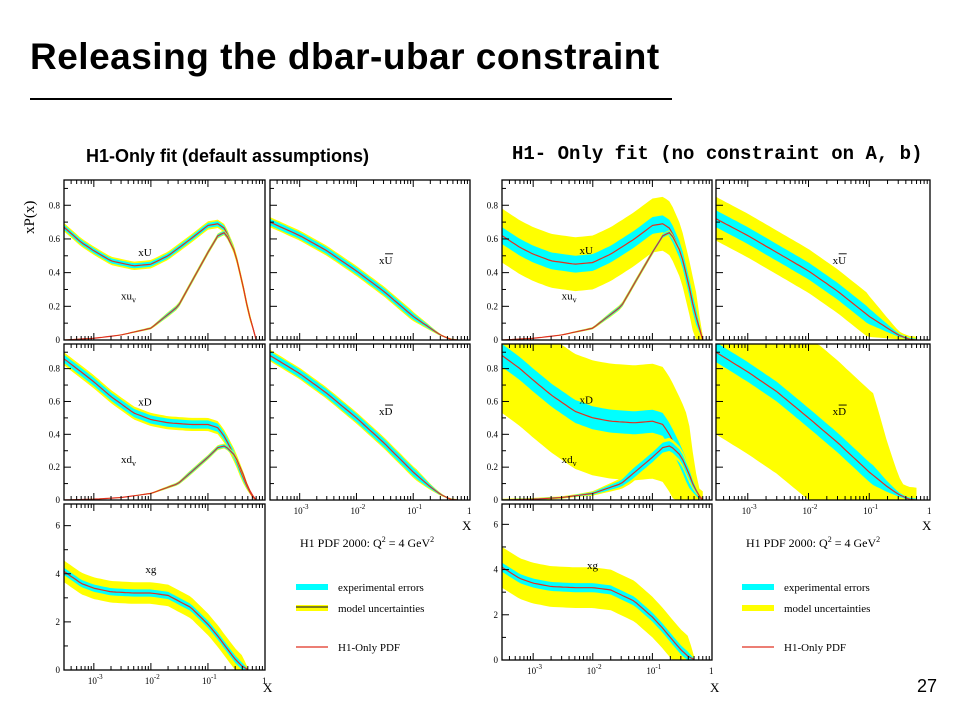  I want to click on model-band-xD, so click(160, 426).